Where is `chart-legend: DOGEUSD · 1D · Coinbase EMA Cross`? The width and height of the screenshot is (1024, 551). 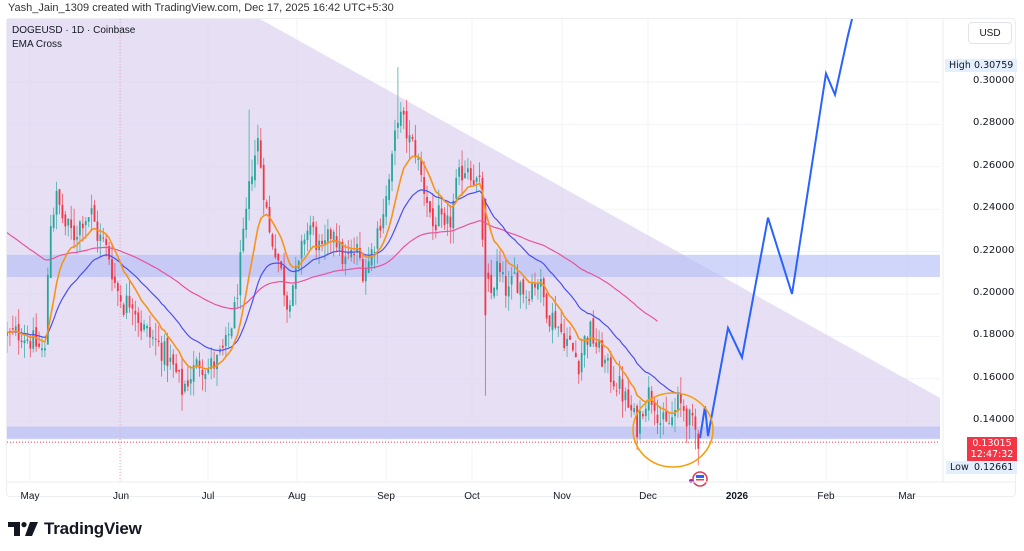 chart-legend: DOGEUSD · 1D · Coinbase EMA Cross is located at coordinates (73, 38).